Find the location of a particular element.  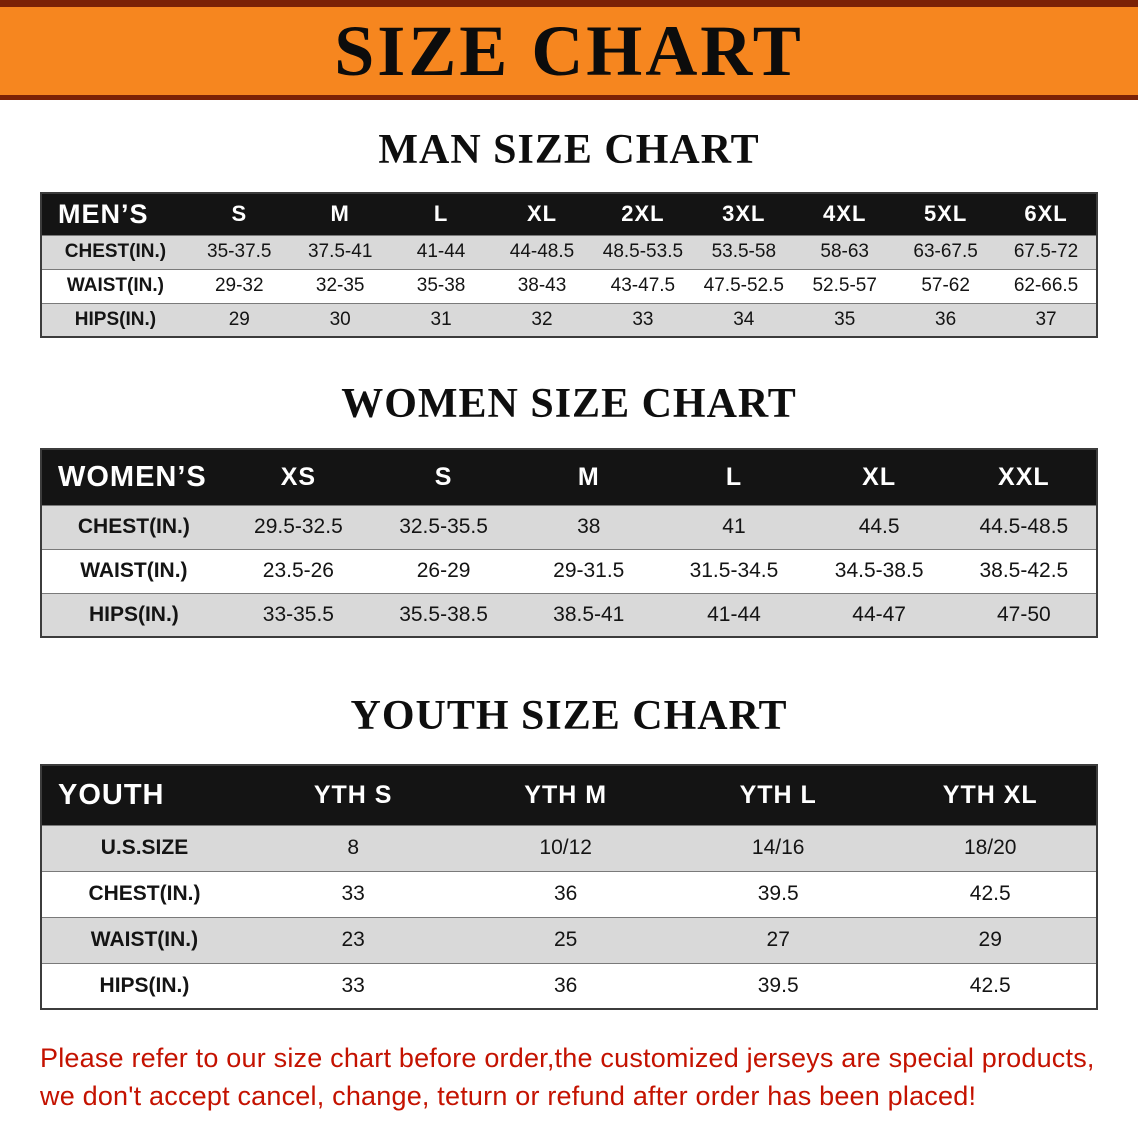

size-value-cell: 23.5-26 is located at coordinates (298, 570).